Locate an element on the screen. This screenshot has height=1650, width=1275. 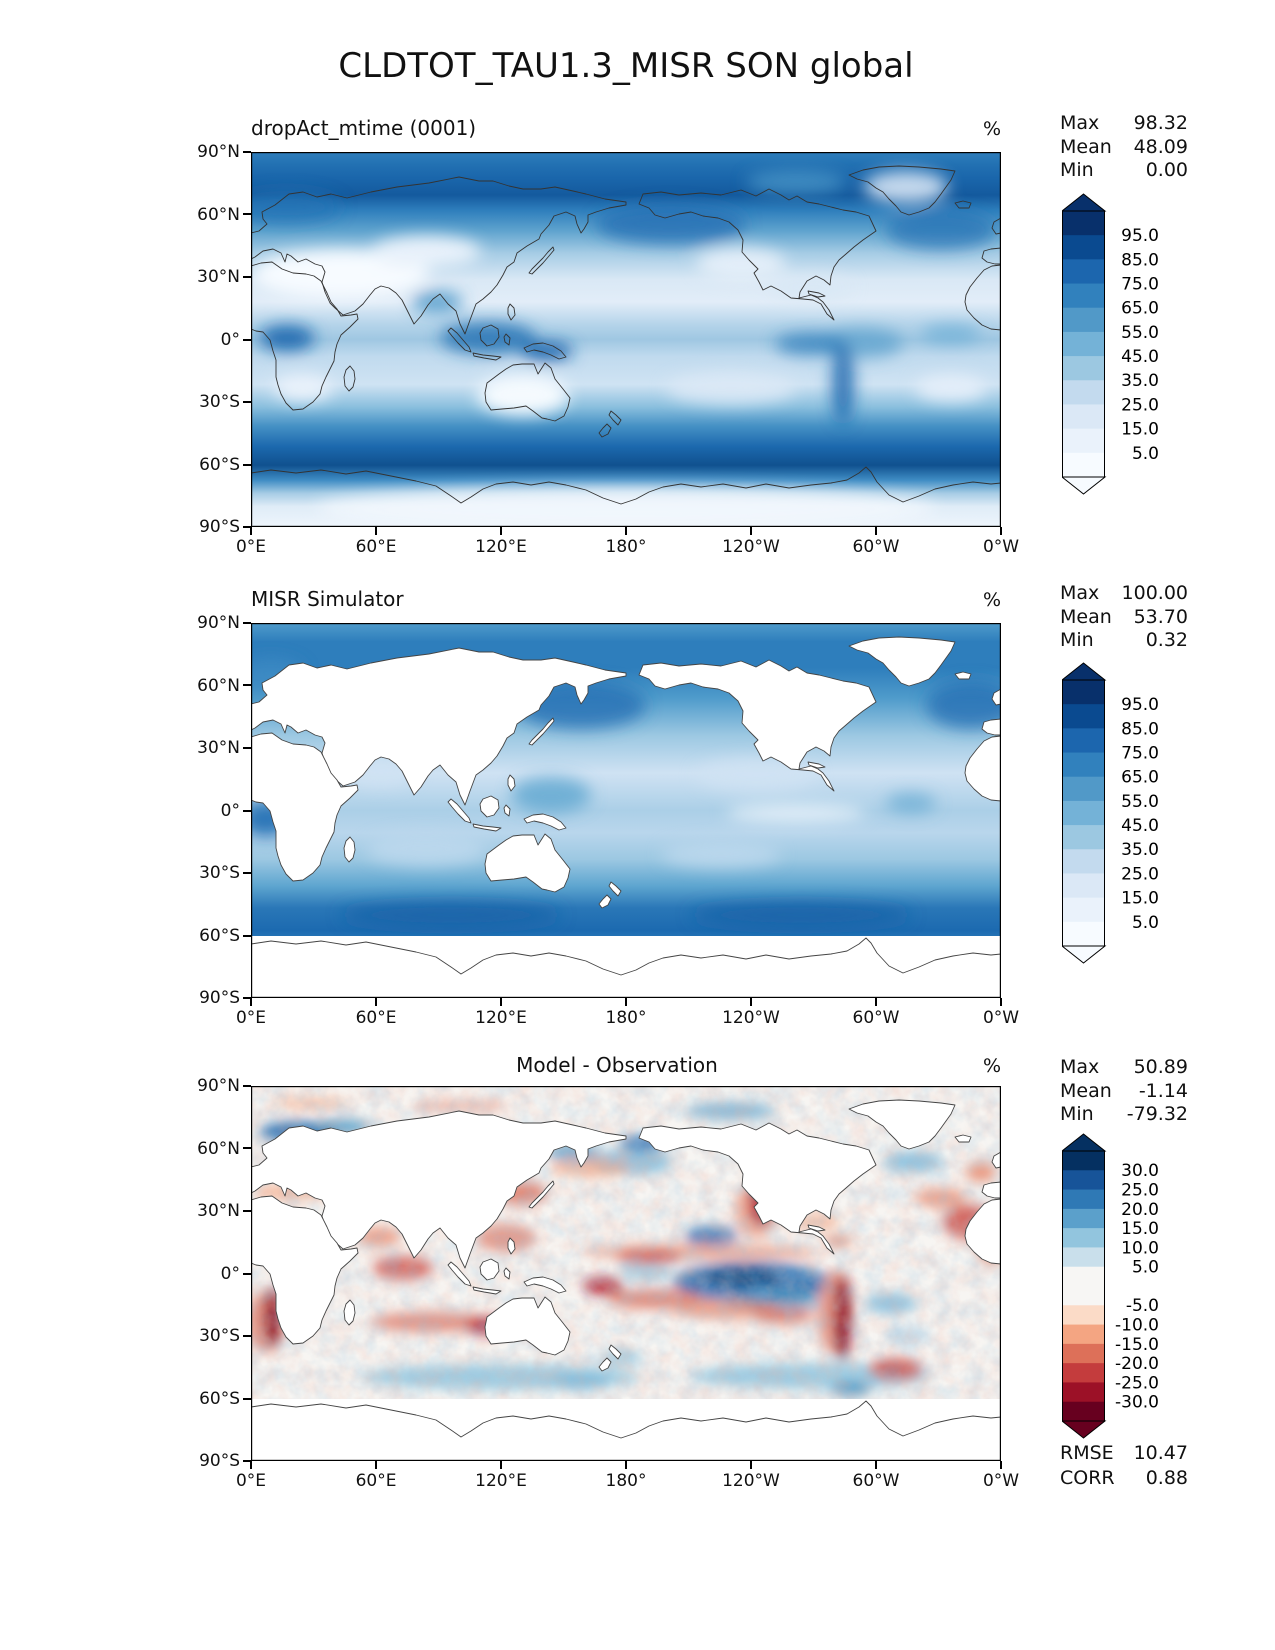
svg-text: 30.0 is located at coordinates (1140, 1171).